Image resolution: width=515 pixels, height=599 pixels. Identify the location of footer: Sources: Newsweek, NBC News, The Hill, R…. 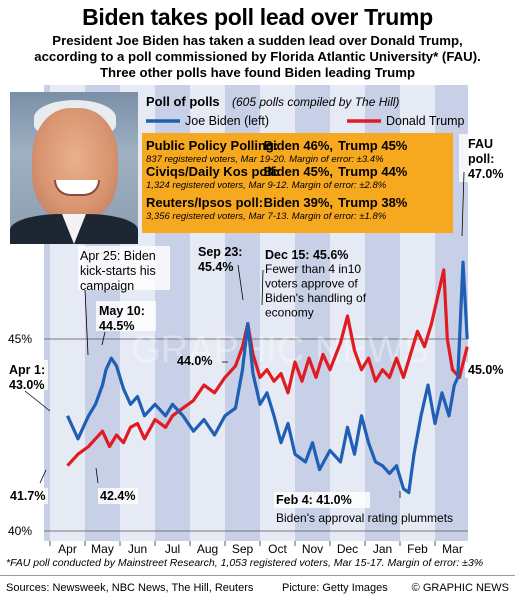
(257, 587).